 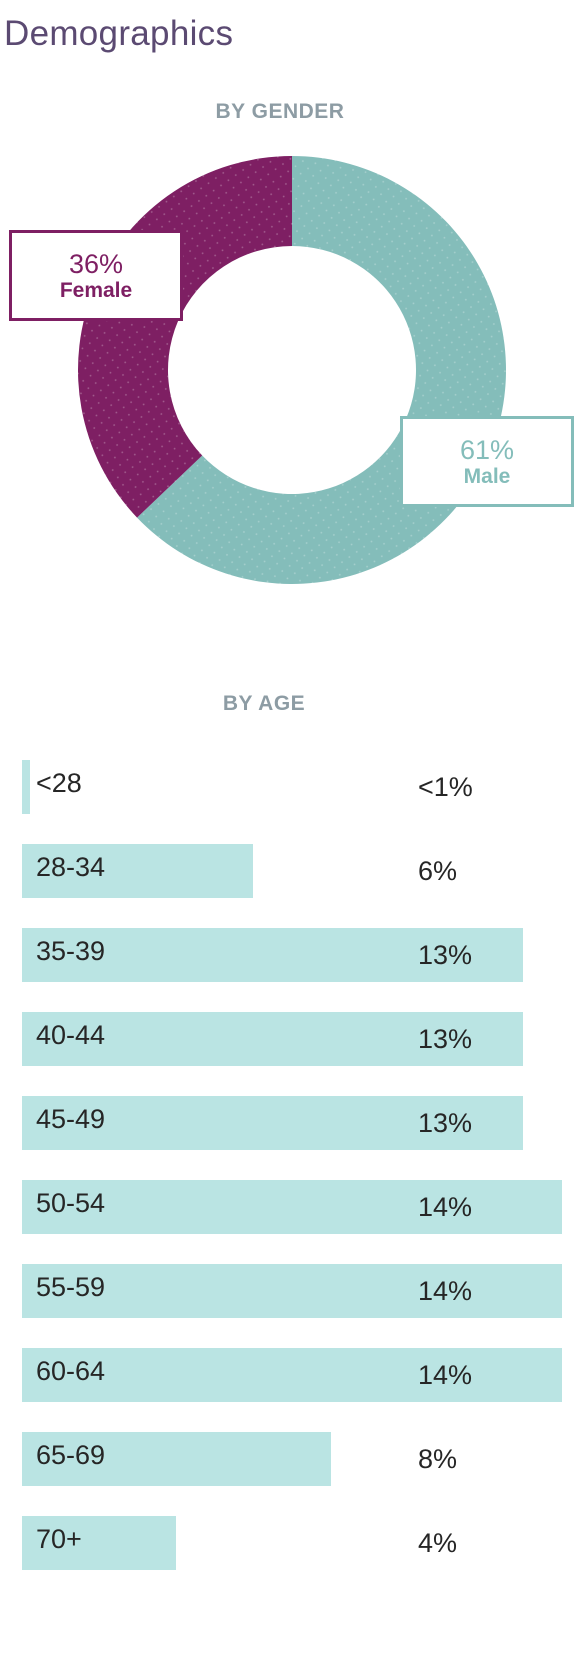 What do you see at coordinates (438, 1459) in the screenshot?
I see `age-value-label: 8%` at bounding box center [438, 1459].